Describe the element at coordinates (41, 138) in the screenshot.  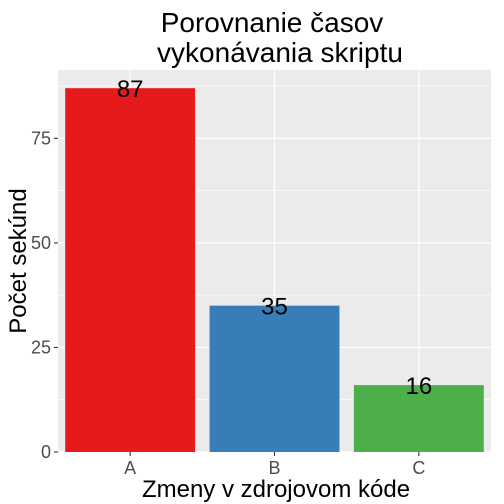
I see `y-tick-label: 75` at that location.